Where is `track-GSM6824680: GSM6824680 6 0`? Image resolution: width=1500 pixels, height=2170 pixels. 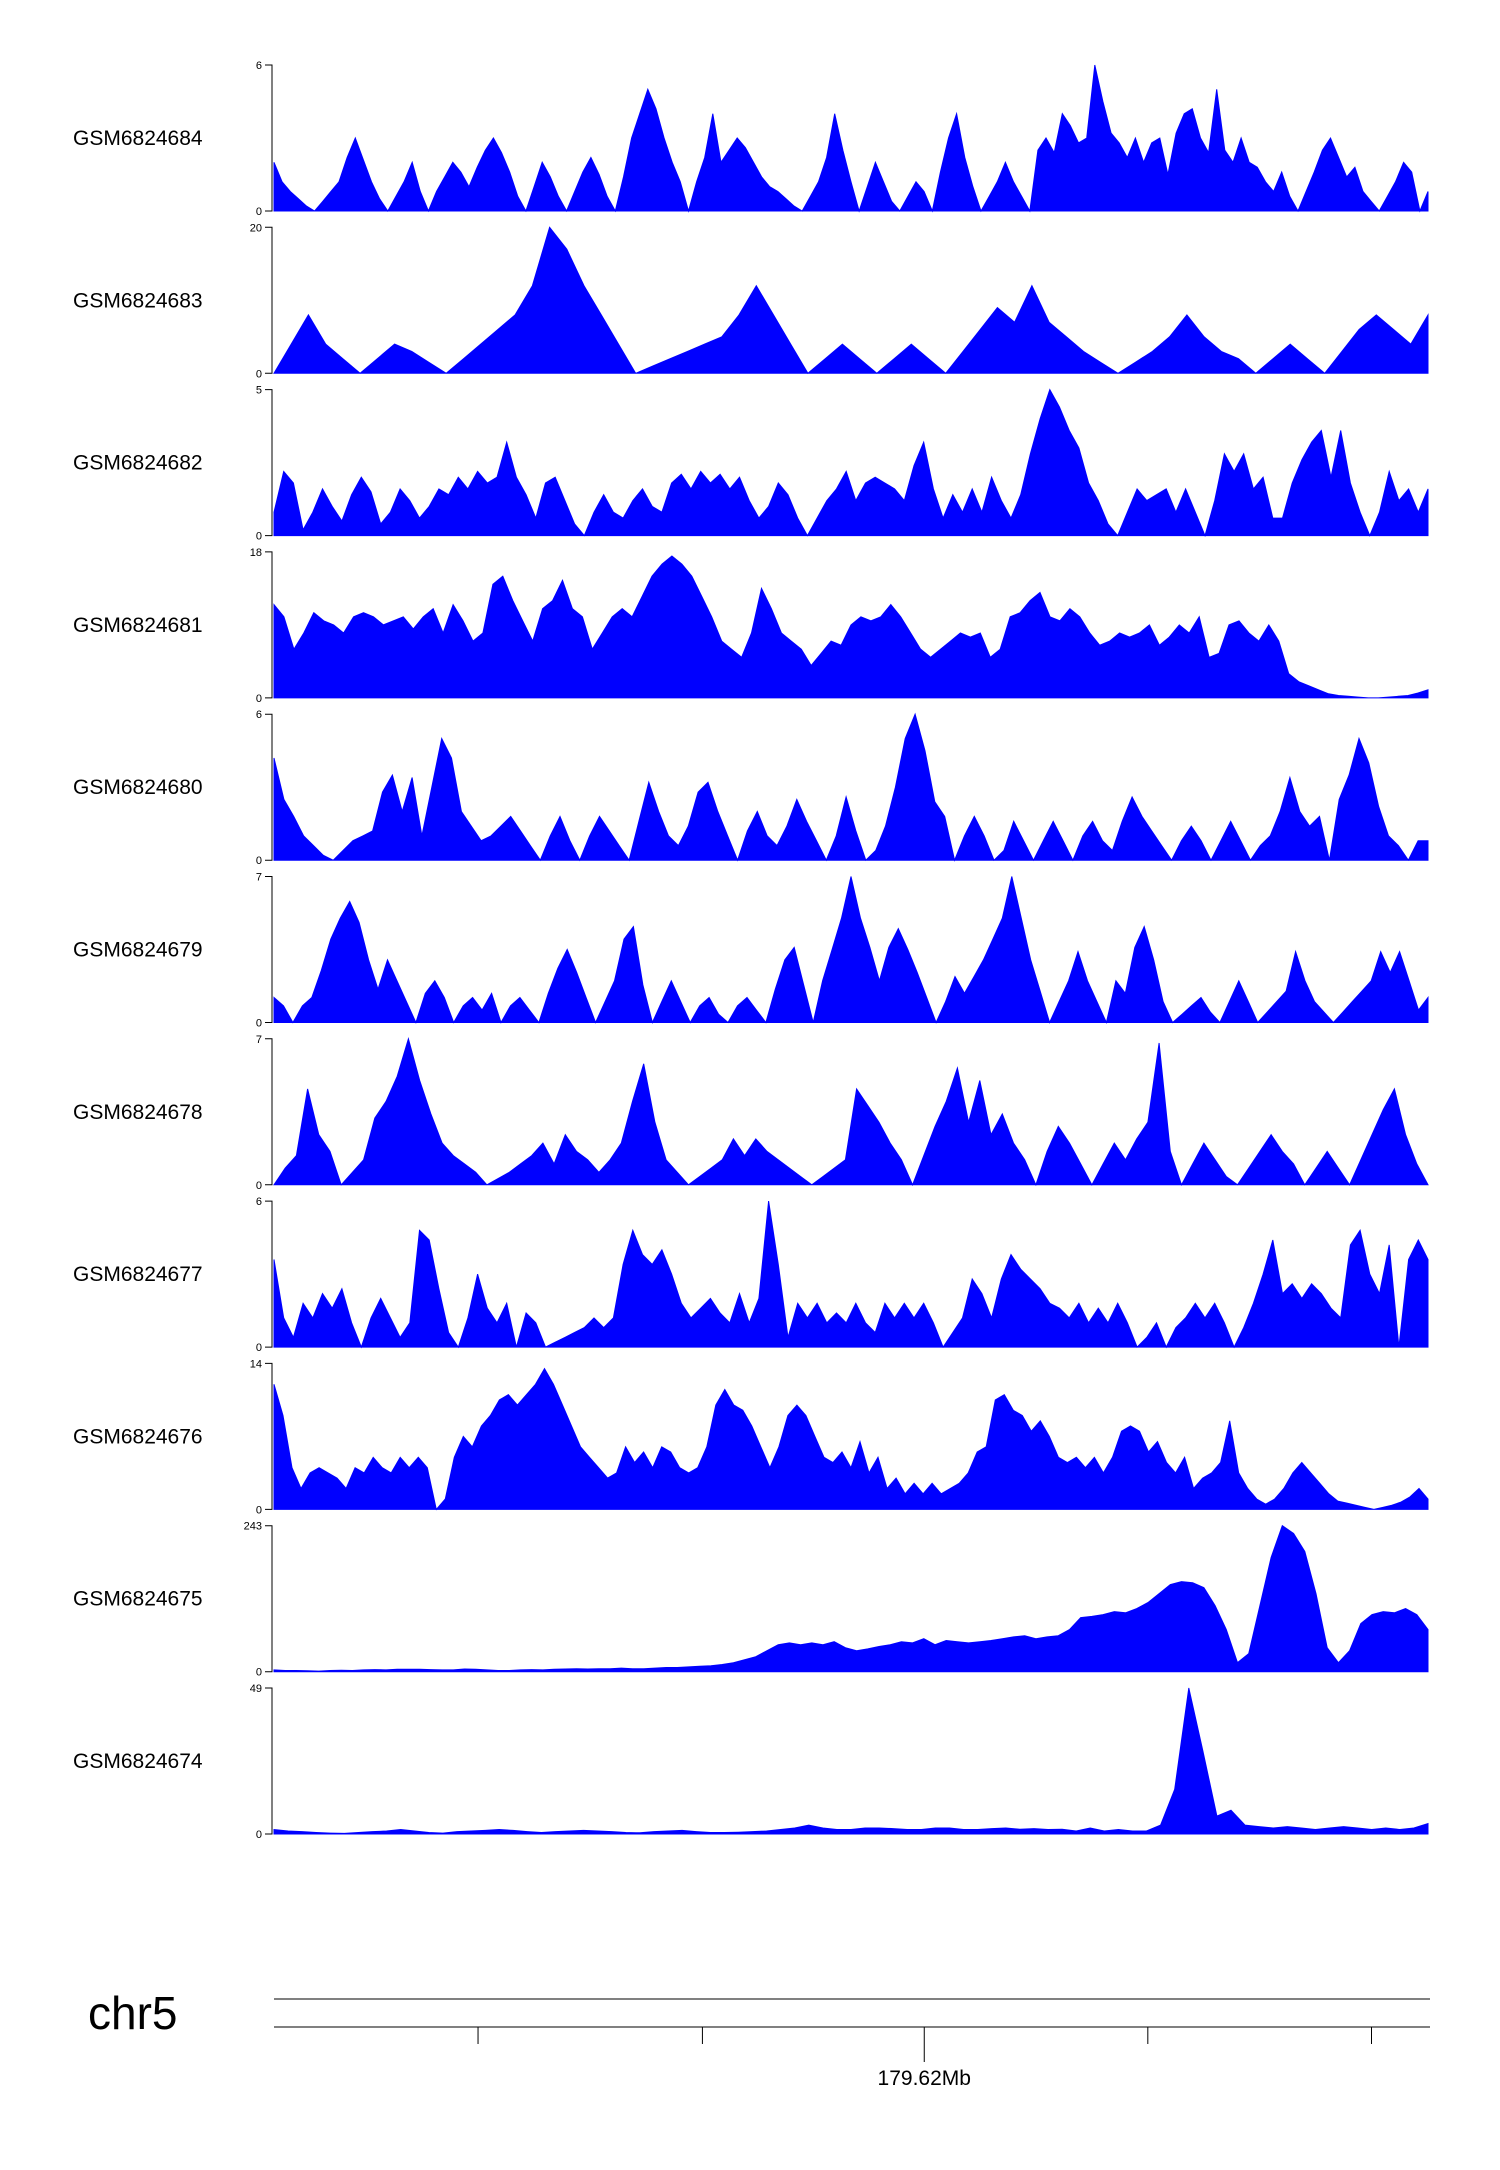 track-GSM6824680: GSM6824680 6 0 is located at coordinates (751, 788).